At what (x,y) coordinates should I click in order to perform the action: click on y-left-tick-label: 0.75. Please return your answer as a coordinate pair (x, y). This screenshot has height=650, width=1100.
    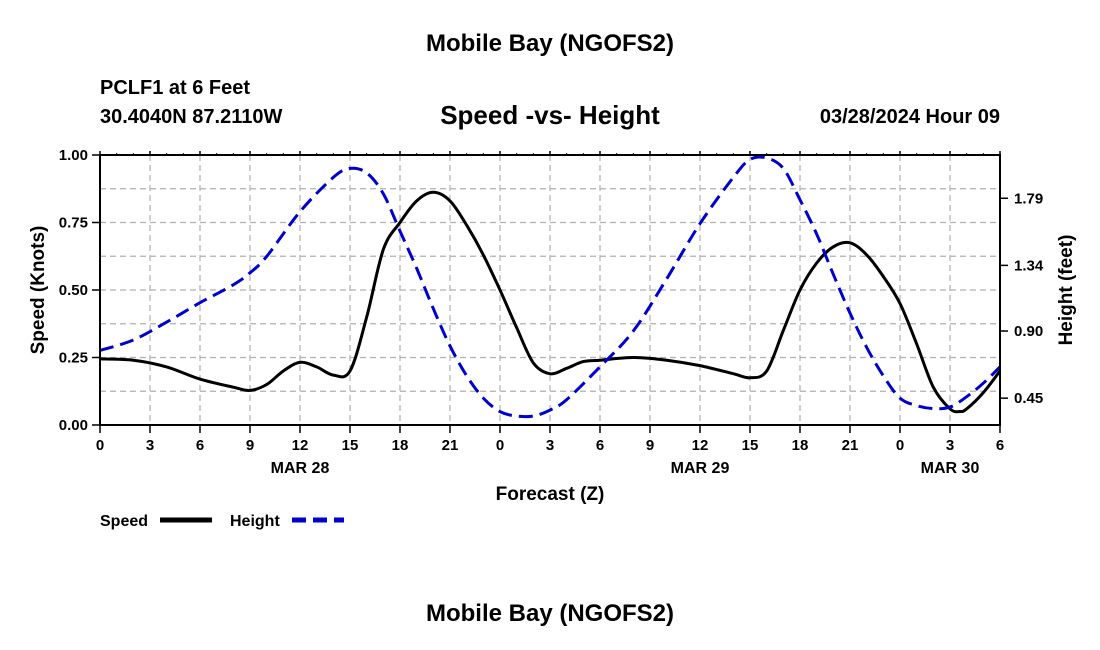
    Looking at the image, I should click on (73, 223).